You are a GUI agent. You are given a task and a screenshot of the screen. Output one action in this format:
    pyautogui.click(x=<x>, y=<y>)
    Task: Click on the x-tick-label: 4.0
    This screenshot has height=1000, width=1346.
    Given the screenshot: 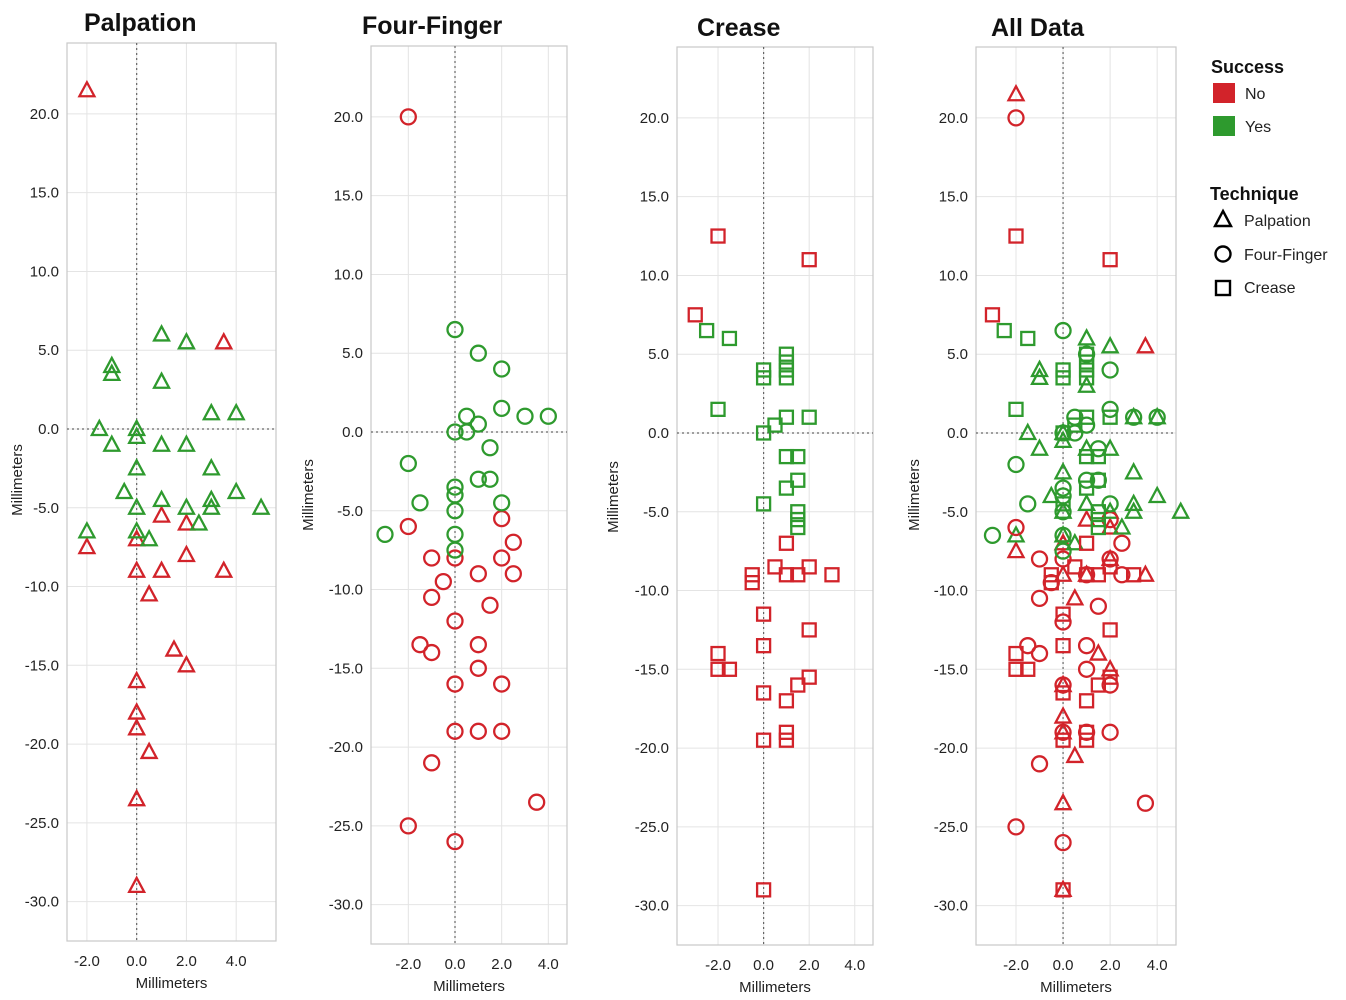 What is the action you would take?
    pyautogui.click(x=548, y=964)
    